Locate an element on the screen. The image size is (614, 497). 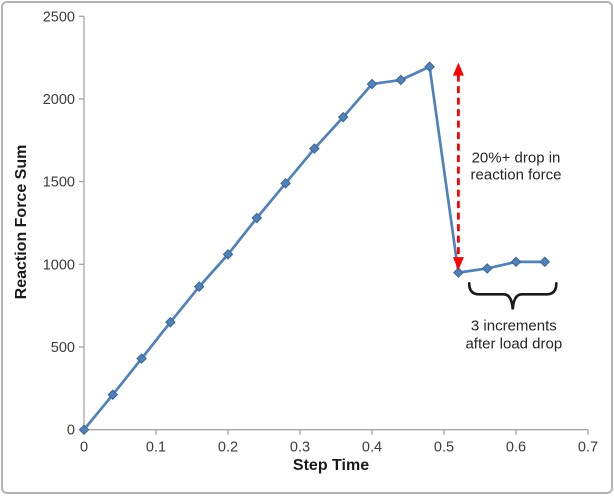
y-tick-label: 2000 is located at coordinates (59, 100).